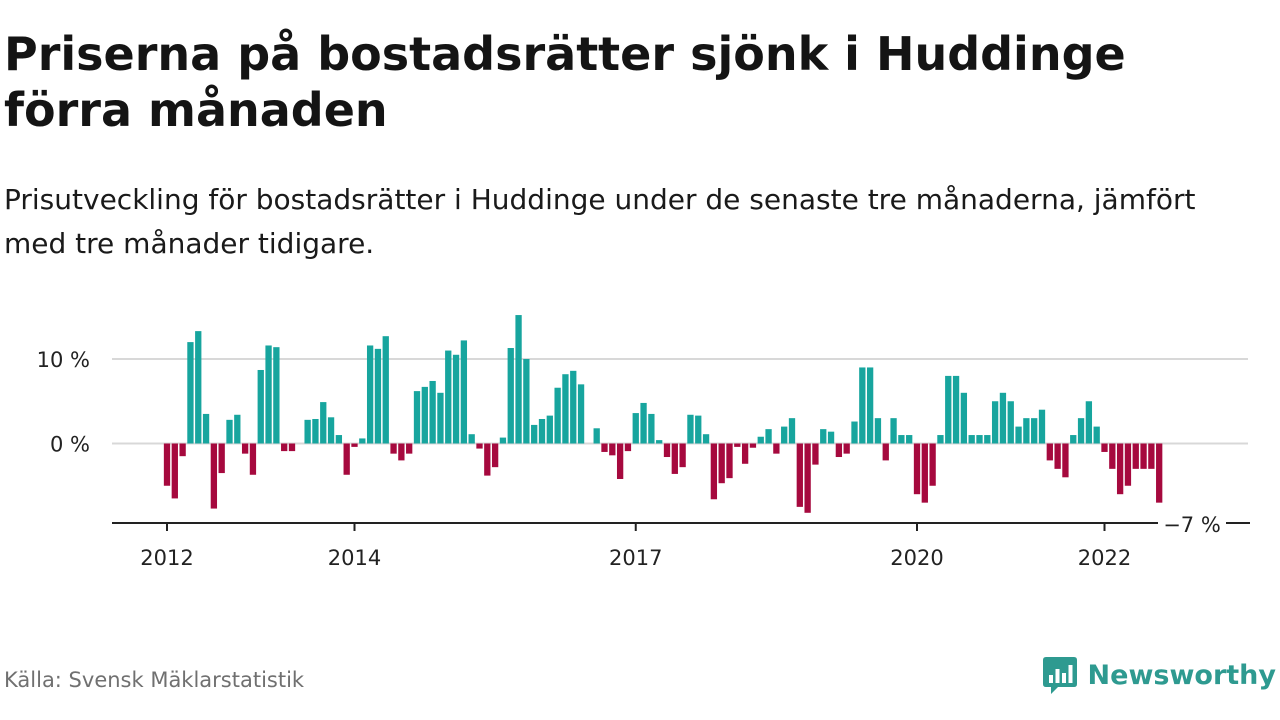 This screenshot has height=720, width=1280. What do you see at coordinates (1181, 675) in the screenshot?
I see `brand-name: Newsworthy` at bounding box center [1181, 675].